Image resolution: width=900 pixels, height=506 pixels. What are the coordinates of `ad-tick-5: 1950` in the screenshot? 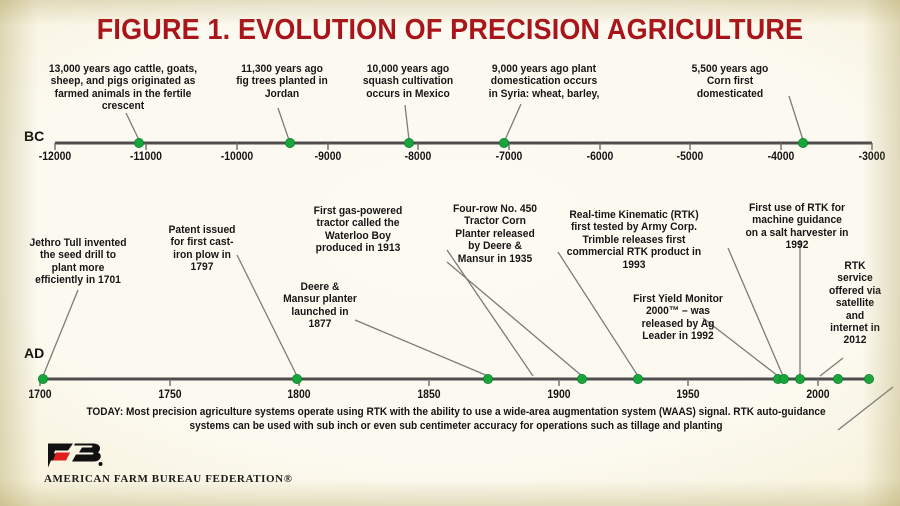 It's located at (688, 394).